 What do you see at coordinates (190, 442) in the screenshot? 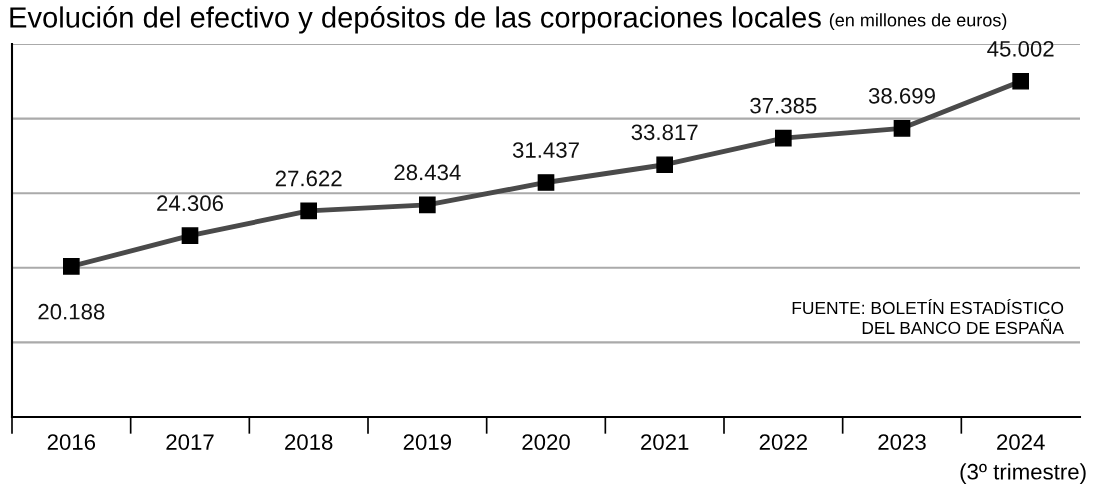
I see `x-tick-label: 2017` at bounding box center [190, 442].